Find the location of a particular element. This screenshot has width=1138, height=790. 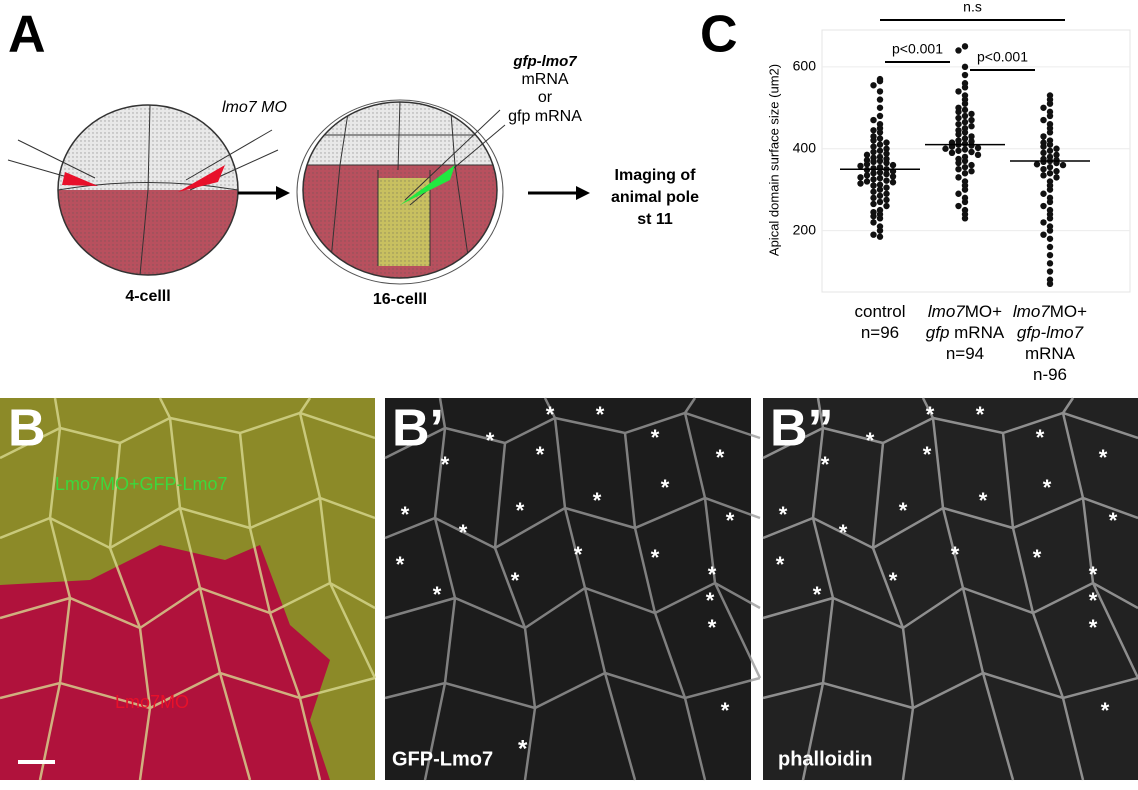

panel-label: C is located at coordinates (719, 35).